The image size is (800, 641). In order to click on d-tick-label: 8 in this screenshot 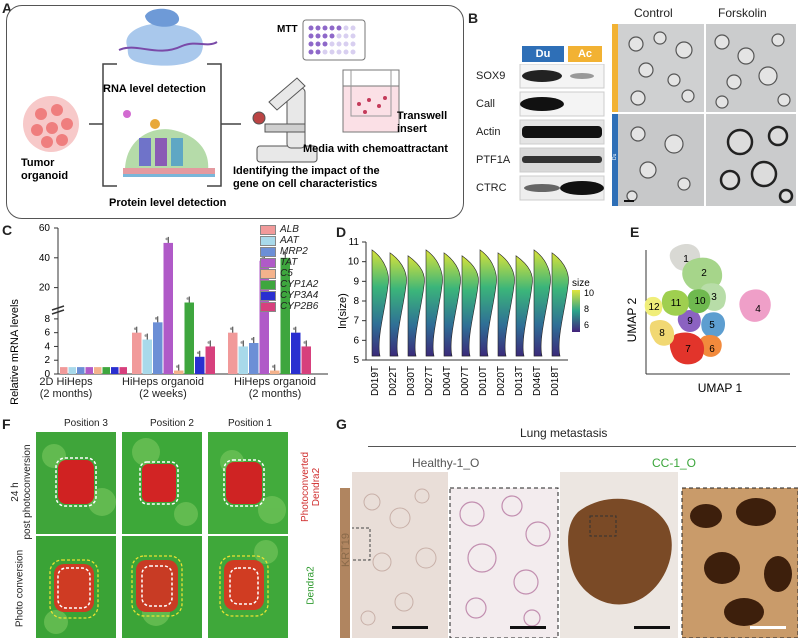, I will do `click(356, 301)`.